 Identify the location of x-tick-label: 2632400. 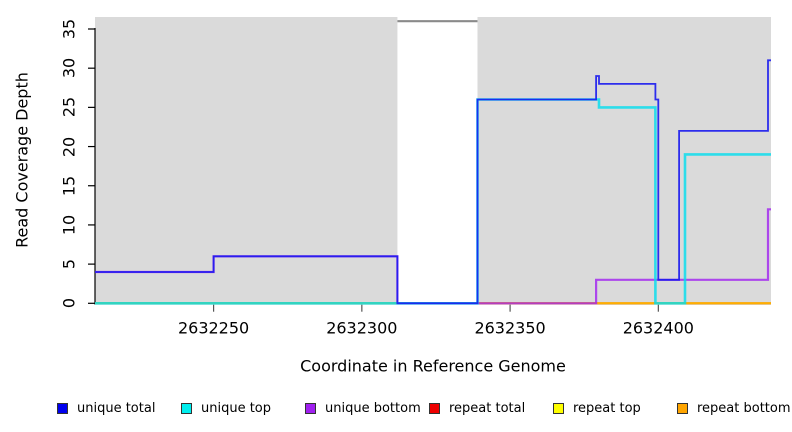
(658, 328).